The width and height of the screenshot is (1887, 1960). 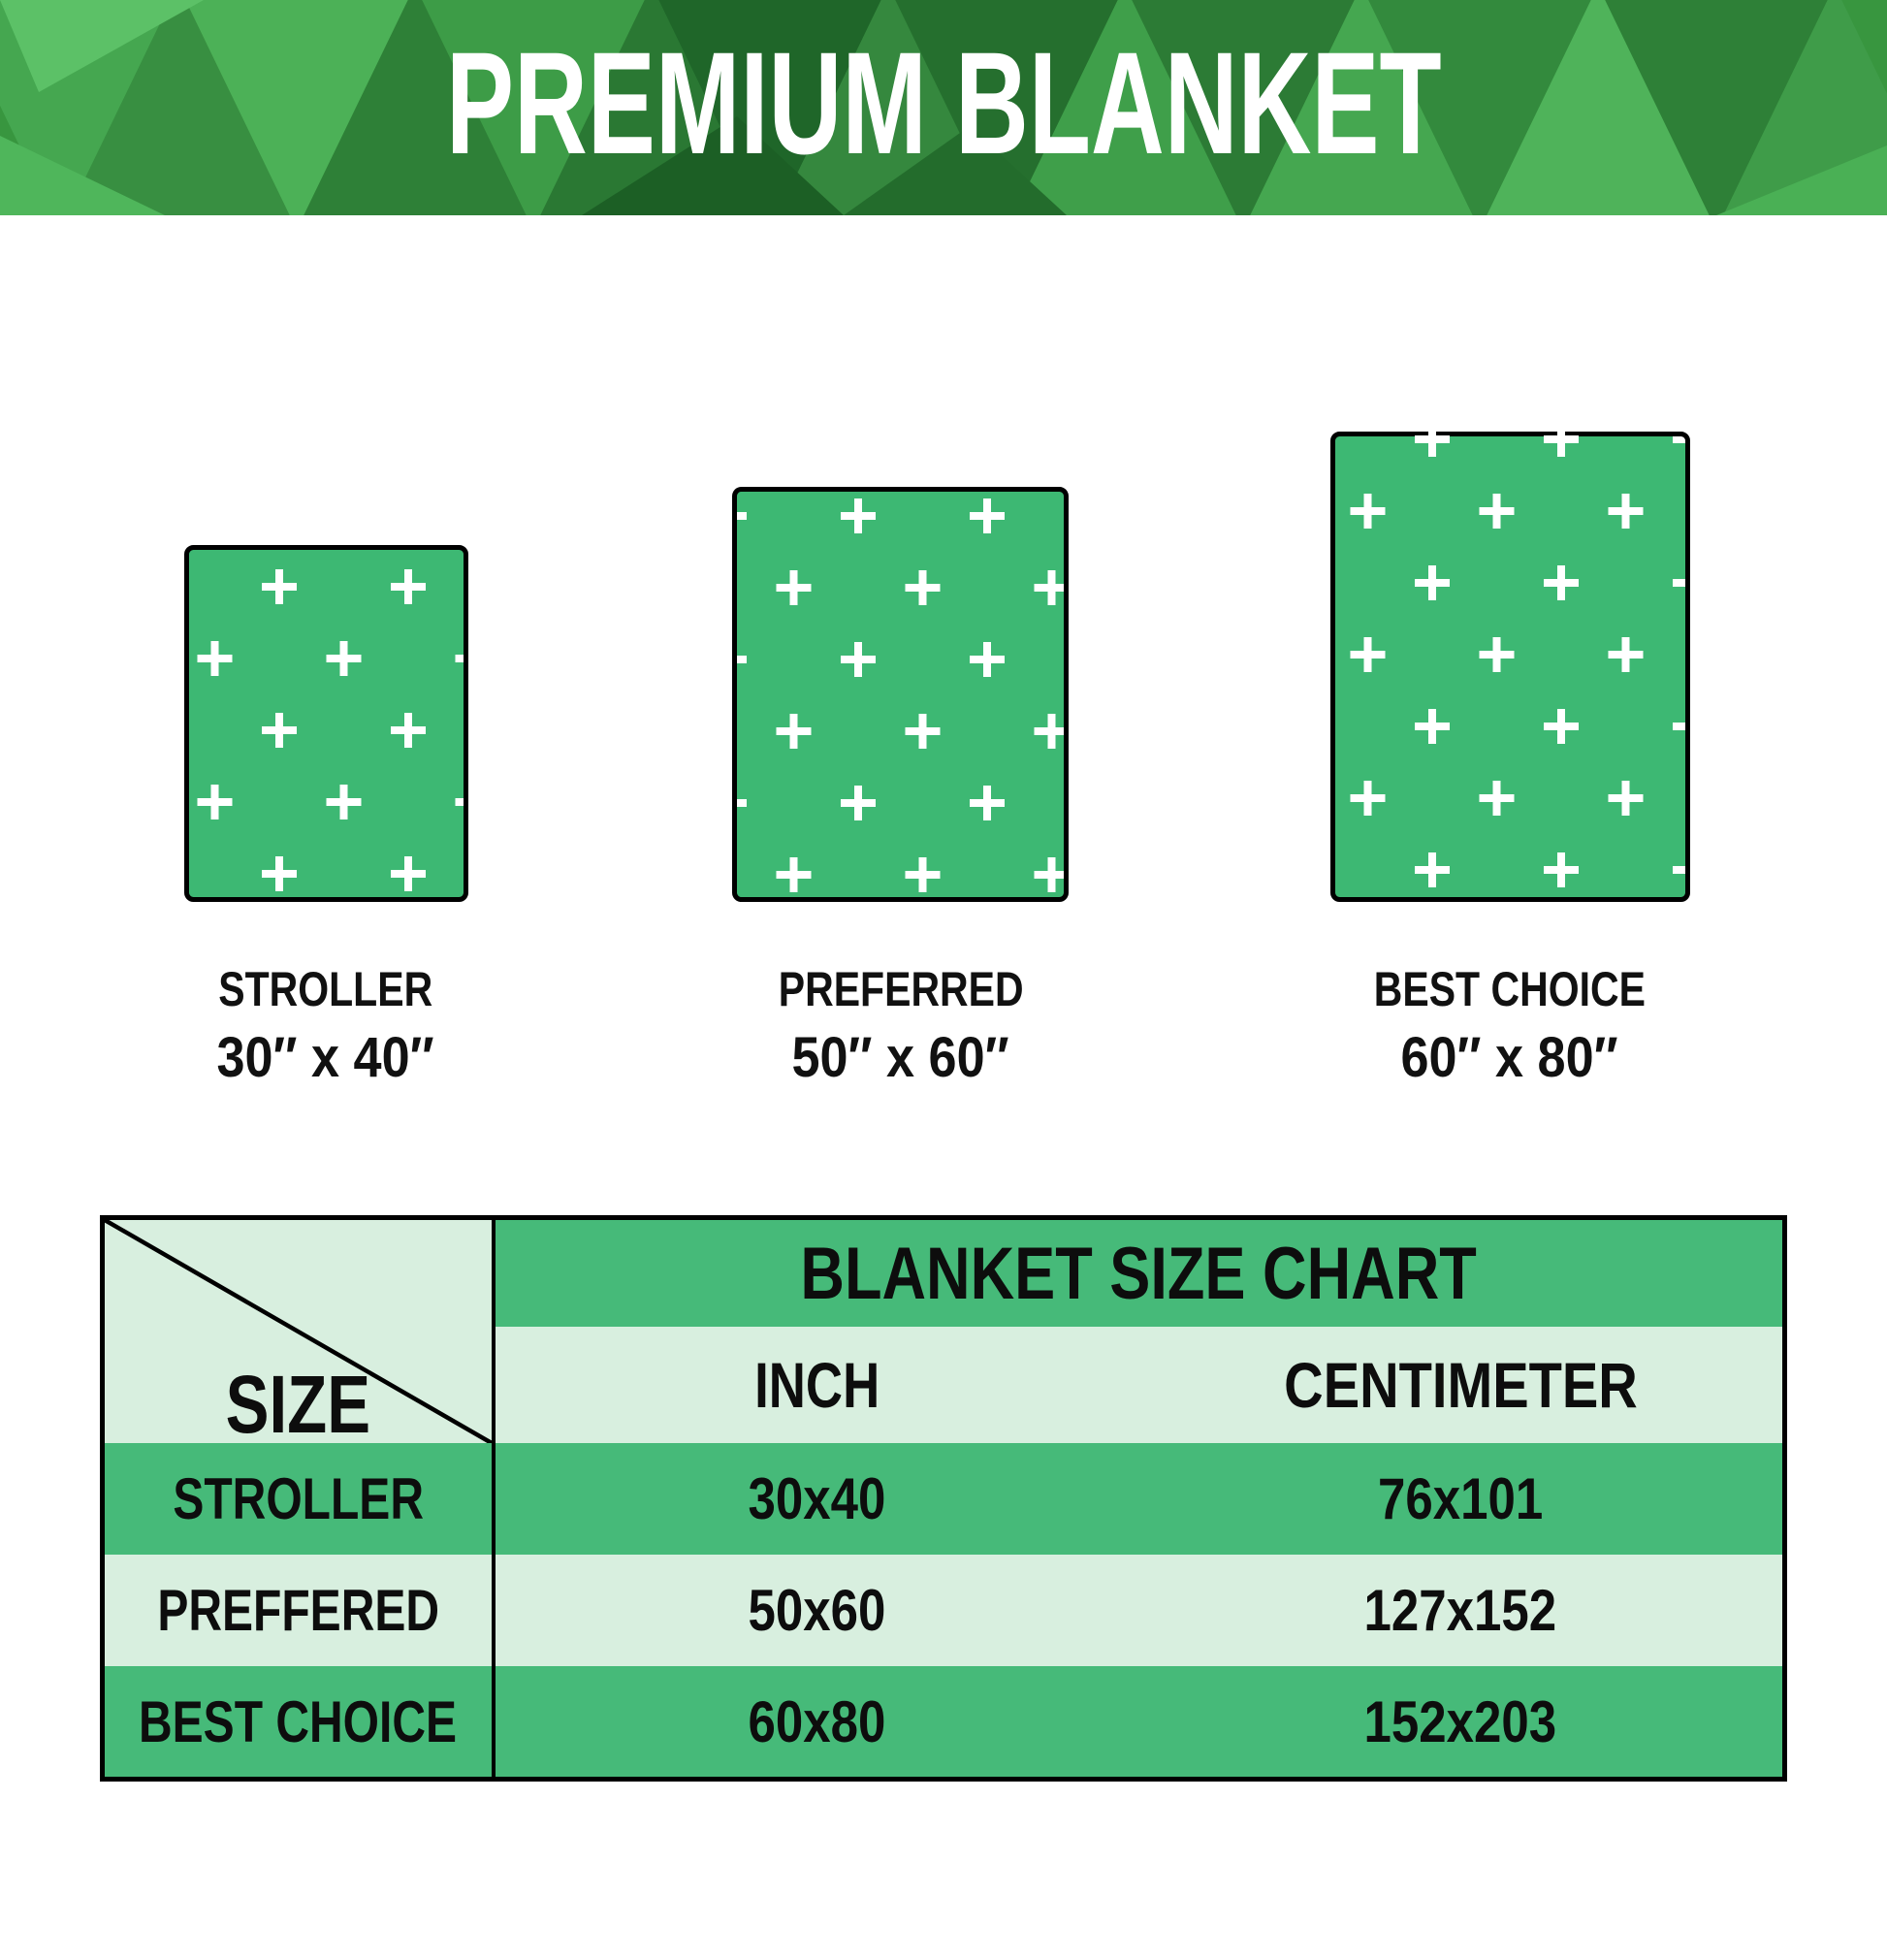 I want to click on blanket-preview-best-choice, so click(x=1510, y=662).